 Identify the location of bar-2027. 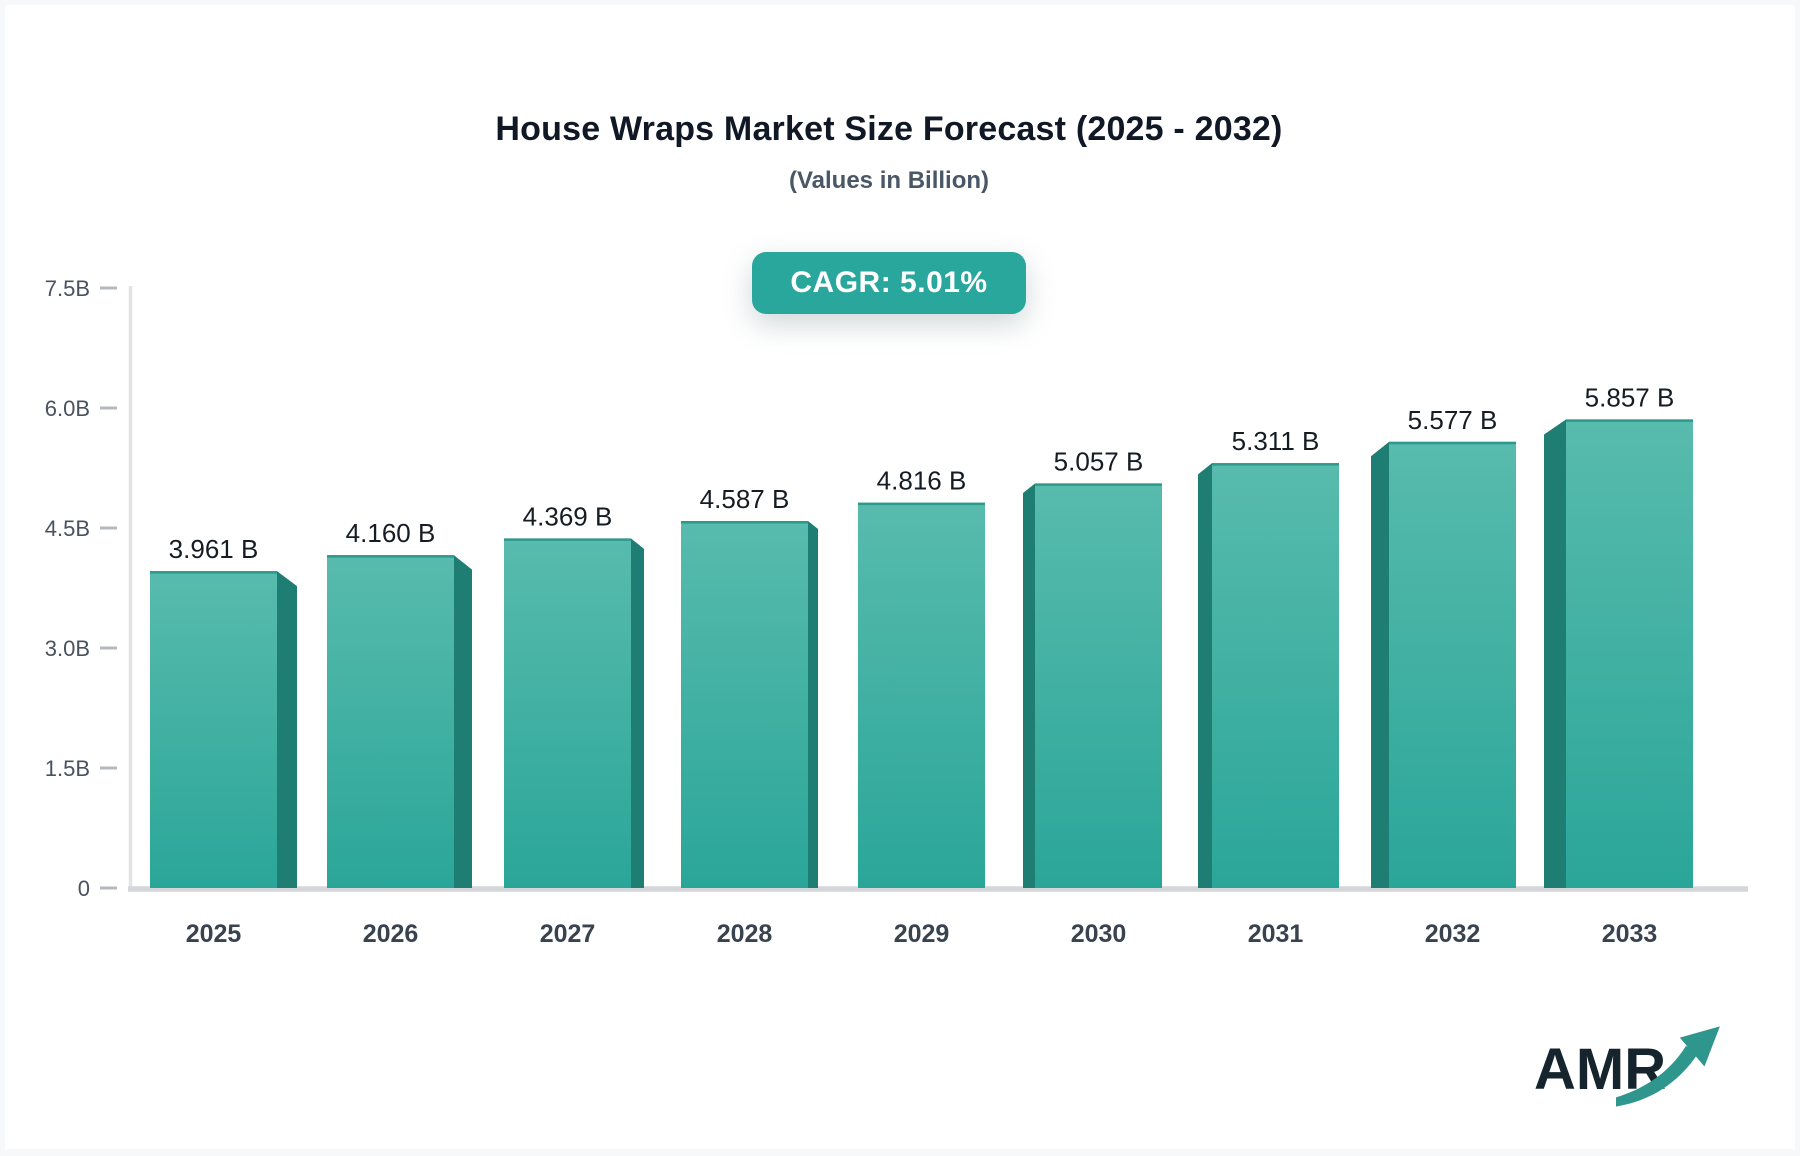
(567, 713).